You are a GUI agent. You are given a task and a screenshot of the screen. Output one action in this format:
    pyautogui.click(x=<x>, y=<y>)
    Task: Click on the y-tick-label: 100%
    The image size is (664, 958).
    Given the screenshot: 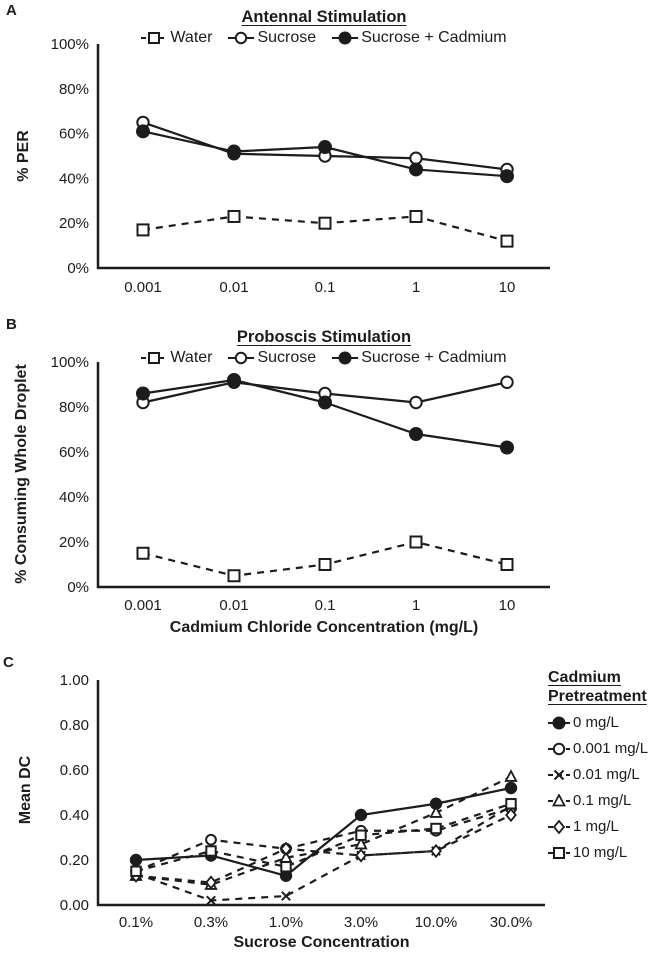 What is the action you would take?
    pyautogui.click(x=70, y=44)
    